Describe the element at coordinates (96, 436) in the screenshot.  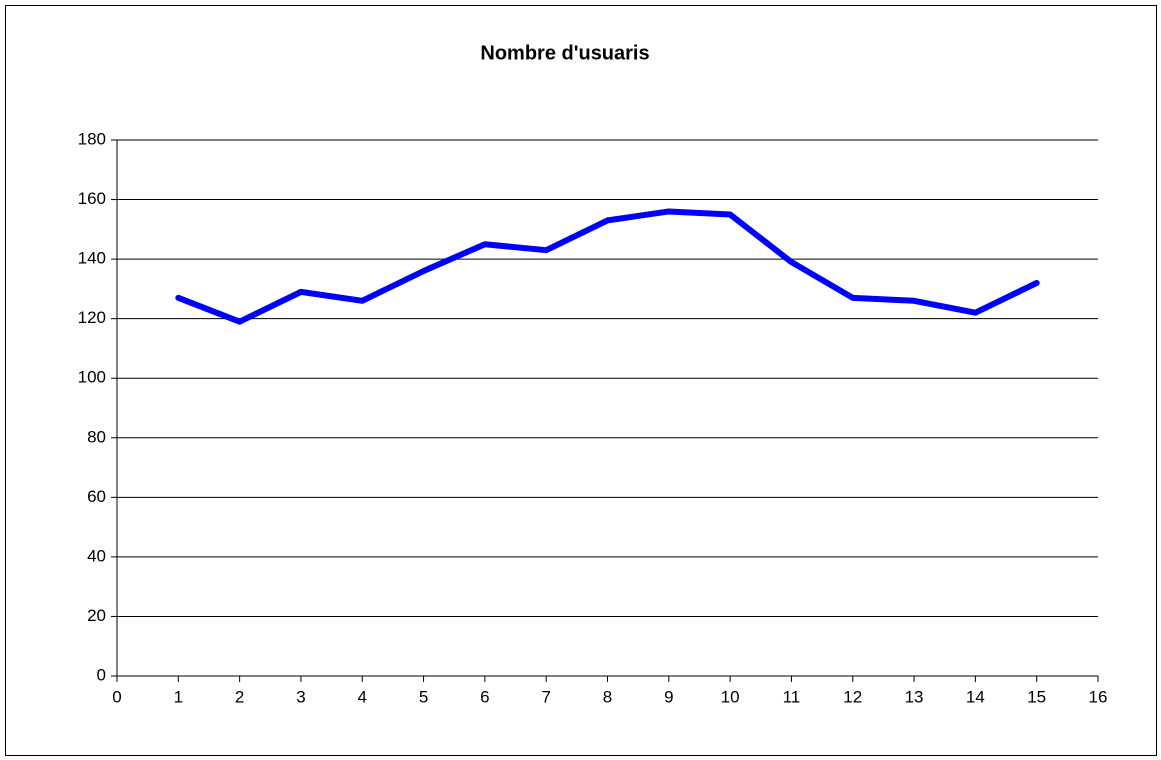
I see `y-tick-label: 80` at that location.